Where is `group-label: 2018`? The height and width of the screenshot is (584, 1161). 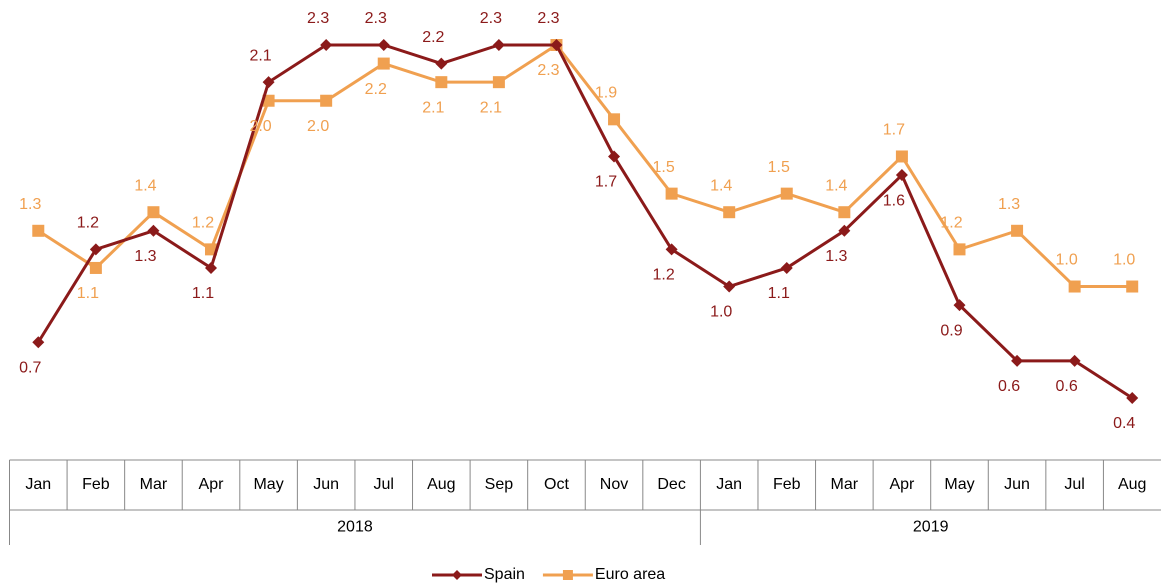
group-label: 2018 is located at coordinates (355, 527).